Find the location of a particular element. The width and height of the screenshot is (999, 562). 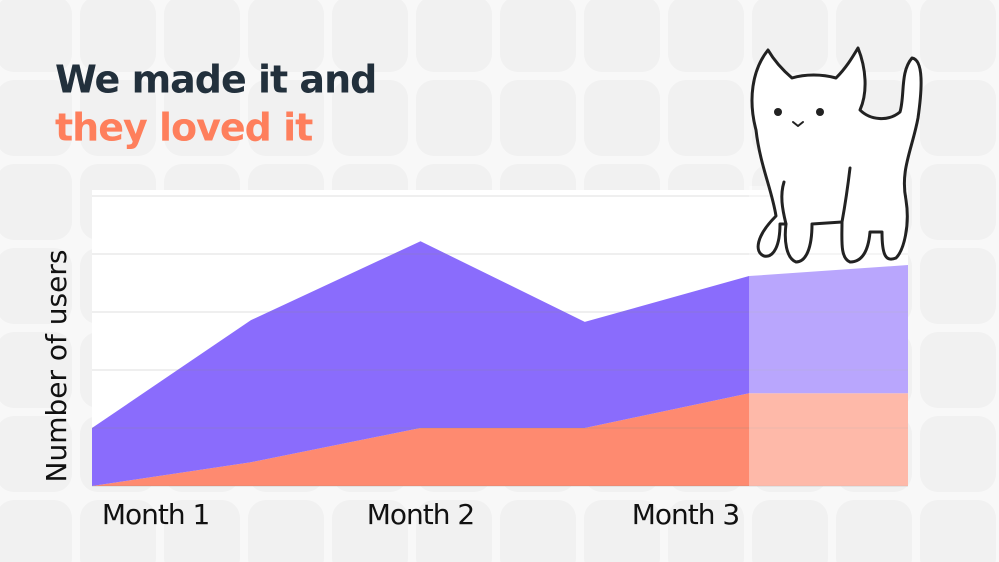

x-tick-label: Month 1 is located at coordinates (155, 514).